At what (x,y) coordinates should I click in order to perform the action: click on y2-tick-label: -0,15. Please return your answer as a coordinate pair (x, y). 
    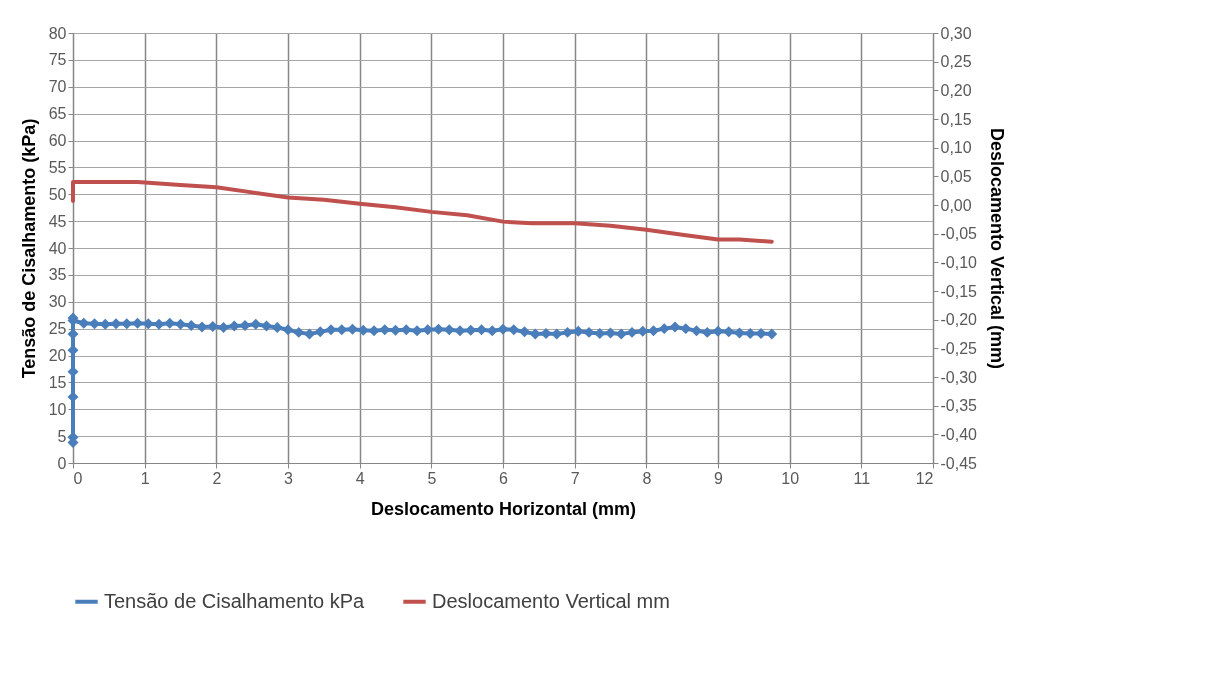
    Looking at the image, I should click on (959, 291).